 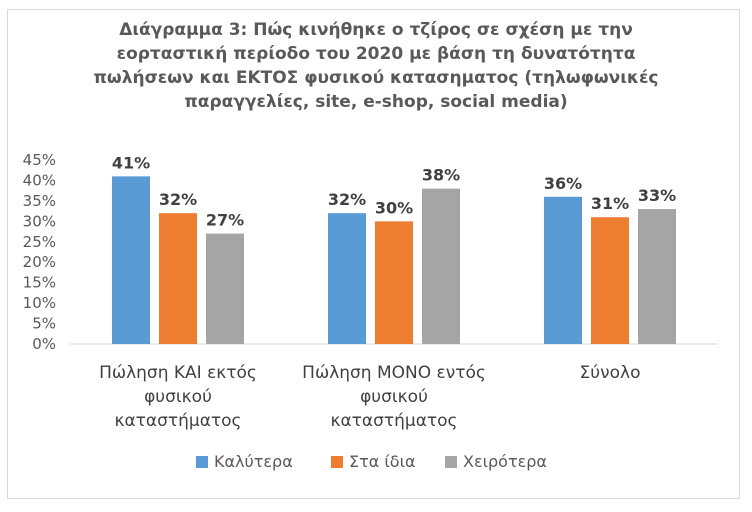 I want to click on data-label: 30%, so click(x=394, y=207).